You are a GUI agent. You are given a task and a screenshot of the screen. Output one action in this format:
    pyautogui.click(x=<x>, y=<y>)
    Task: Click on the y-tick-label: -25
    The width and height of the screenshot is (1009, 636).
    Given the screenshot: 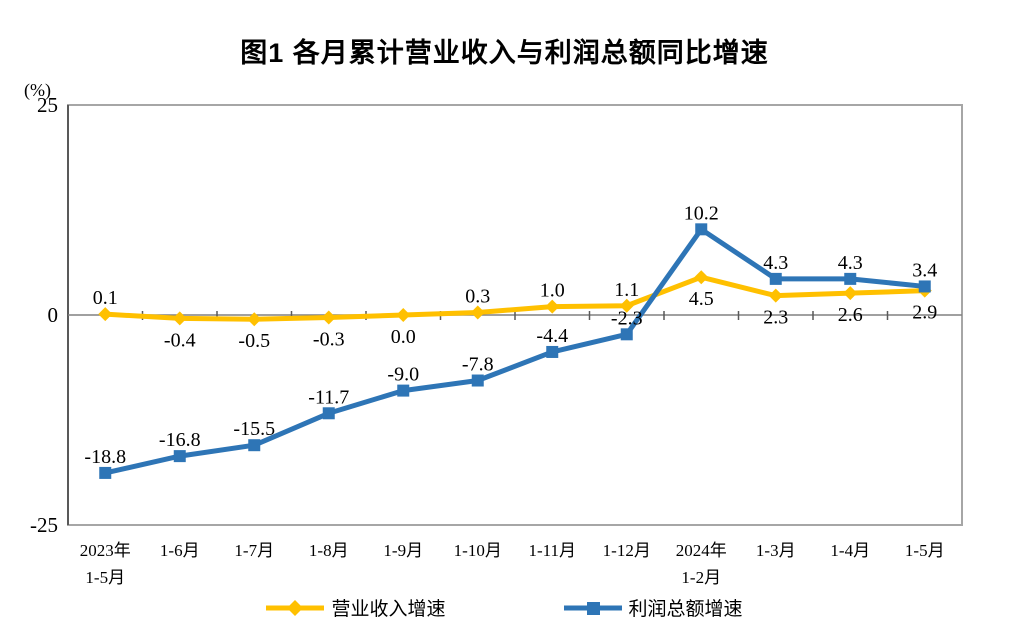 What is the action you would take?
    pyautogui.click(x=44, y=525)
    